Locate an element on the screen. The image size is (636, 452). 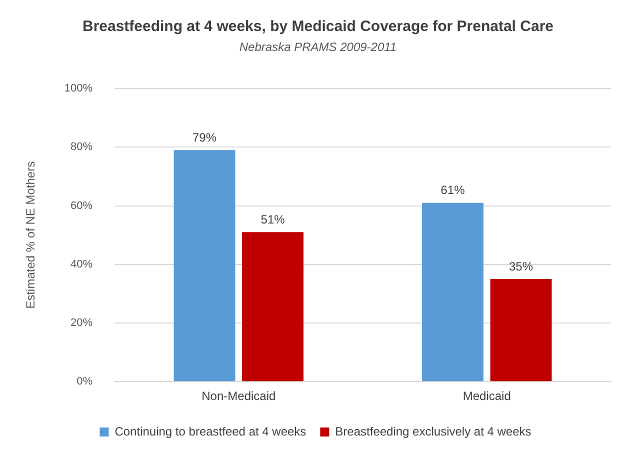
data-label: 35% is located at coordinates (521, 266).